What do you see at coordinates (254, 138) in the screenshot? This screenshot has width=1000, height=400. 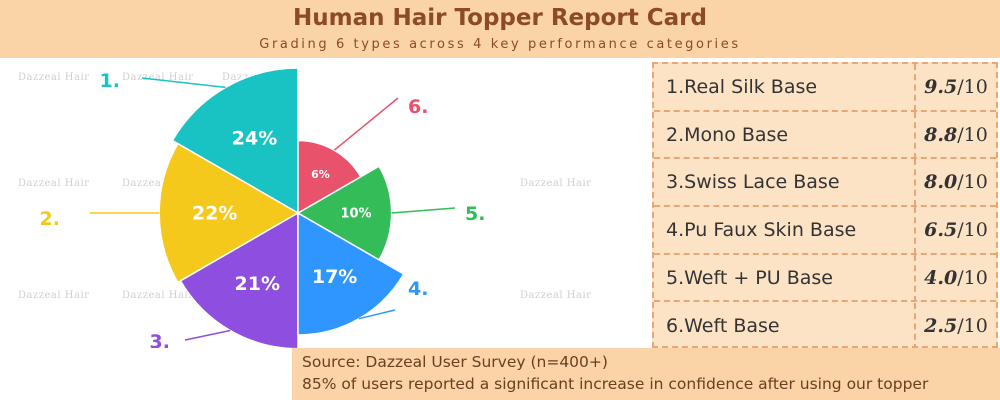 I see `slice-percent-label: 24%` at bounding box center [254, 138].